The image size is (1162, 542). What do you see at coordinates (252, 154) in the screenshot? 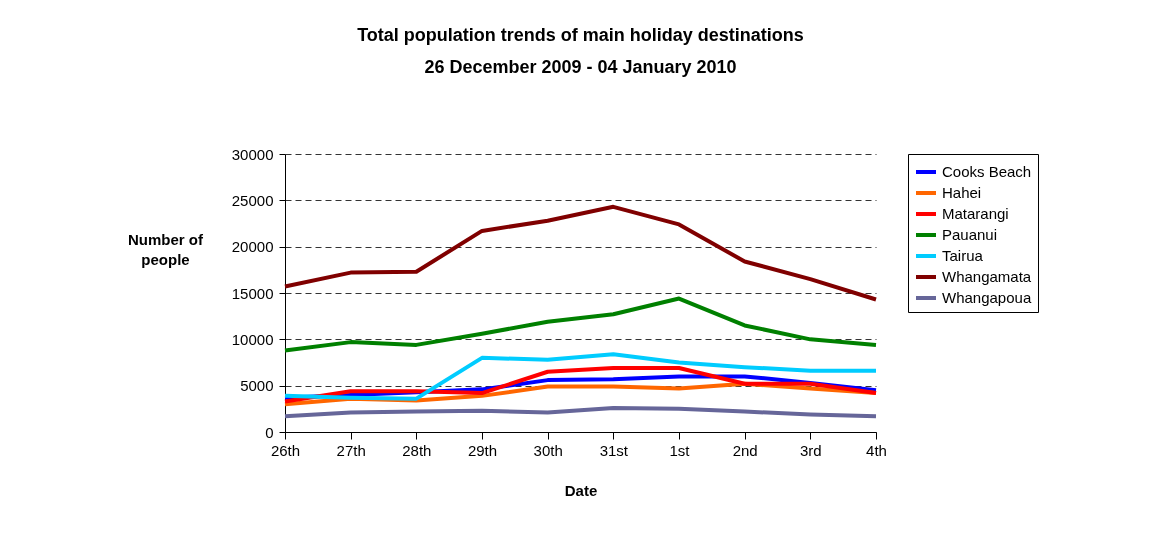
I see `y-tick-label: 30000` at bounding box center [252, 154].